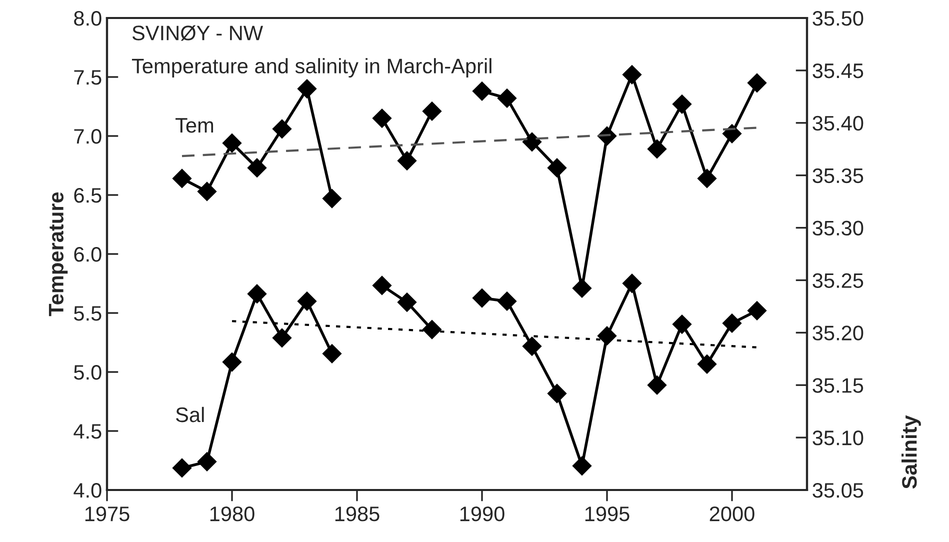 The image size is (949, 542). Describe the element at coordinates (838, 228) in the screenshot. I see `y2-tick-label: 35.30` at that location.